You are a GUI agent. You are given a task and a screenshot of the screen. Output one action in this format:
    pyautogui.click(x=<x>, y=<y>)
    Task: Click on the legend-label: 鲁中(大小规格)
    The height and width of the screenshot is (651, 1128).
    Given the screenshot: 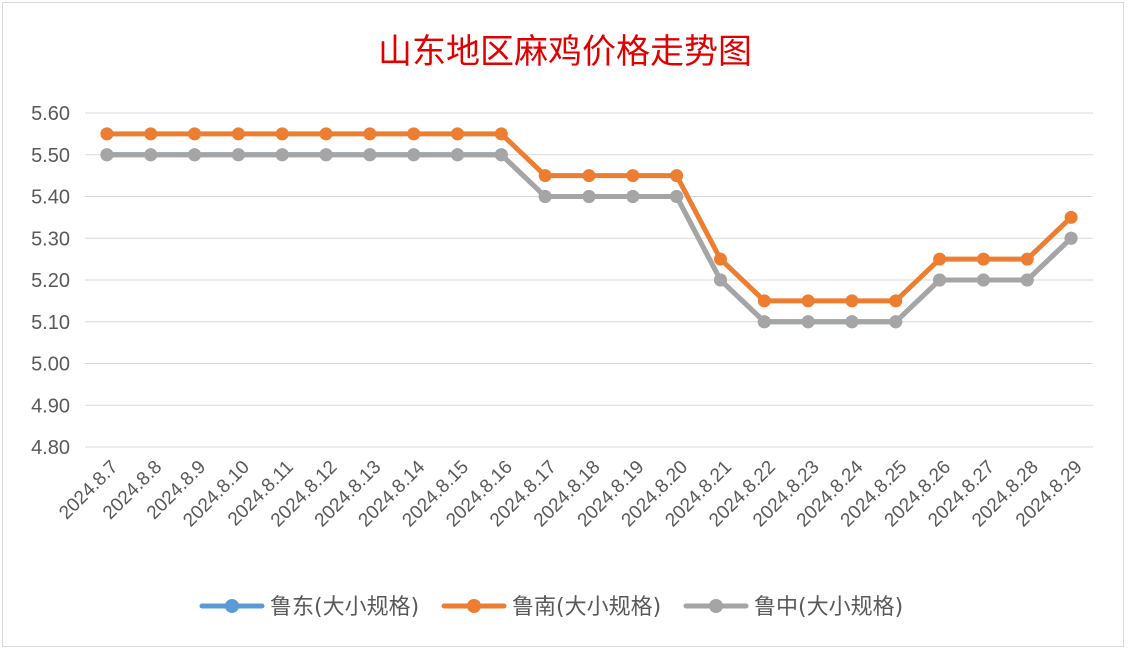 What is the action you would take?
    pyautogui.click(x=828, y=607)
    